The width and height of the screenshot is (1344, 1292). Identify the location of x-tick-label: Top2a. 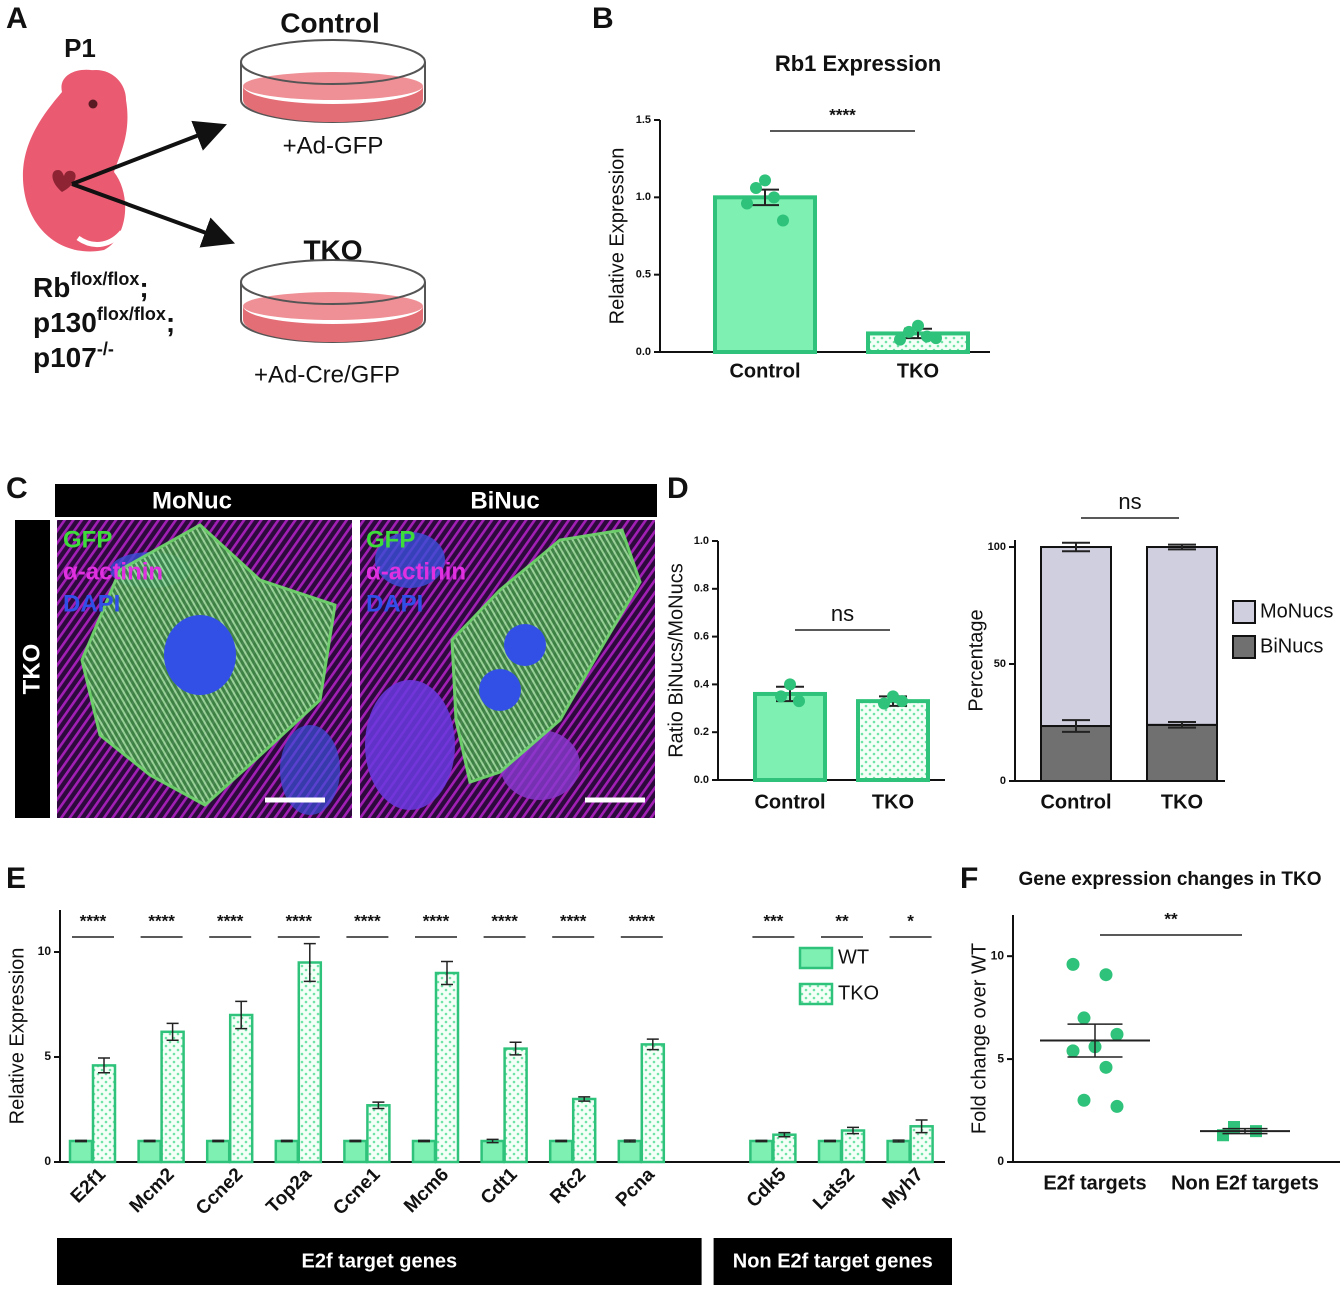
(289, 1191).